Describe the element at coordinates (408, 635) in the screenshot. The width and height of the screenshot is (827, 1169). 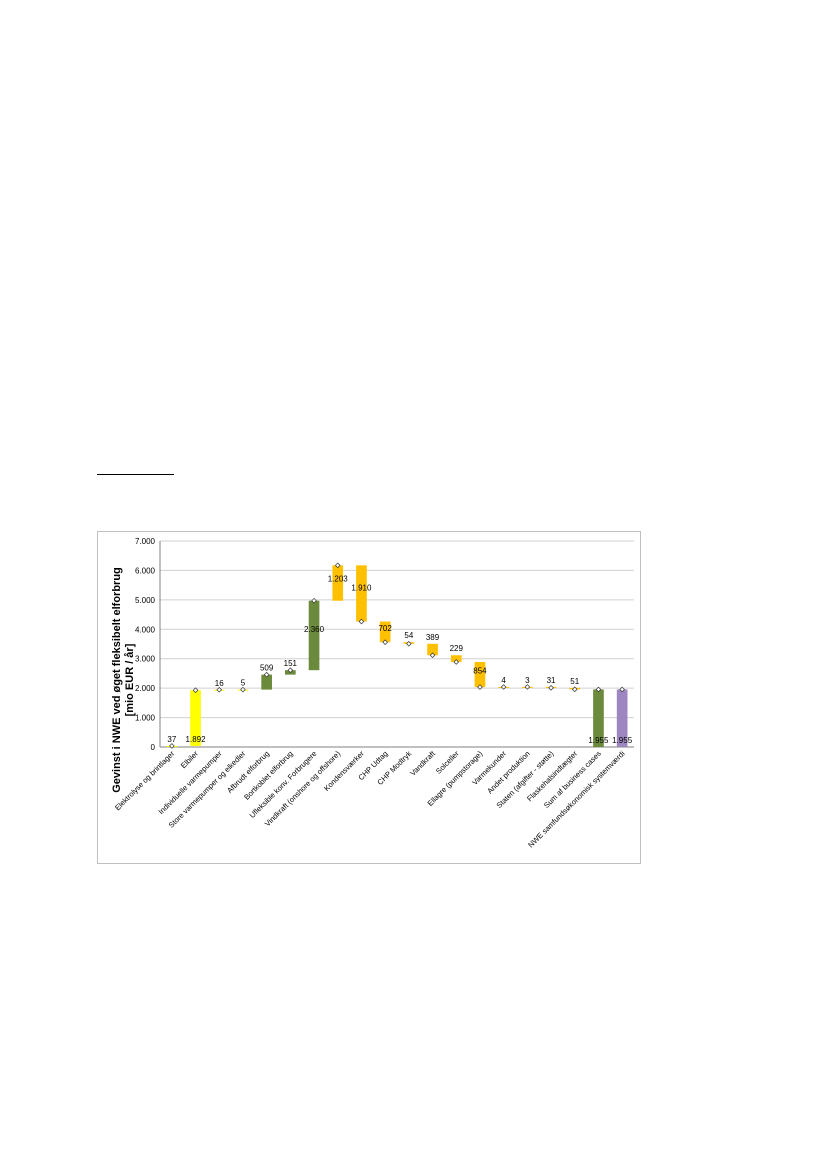
I see `data-label: 54` at that location.